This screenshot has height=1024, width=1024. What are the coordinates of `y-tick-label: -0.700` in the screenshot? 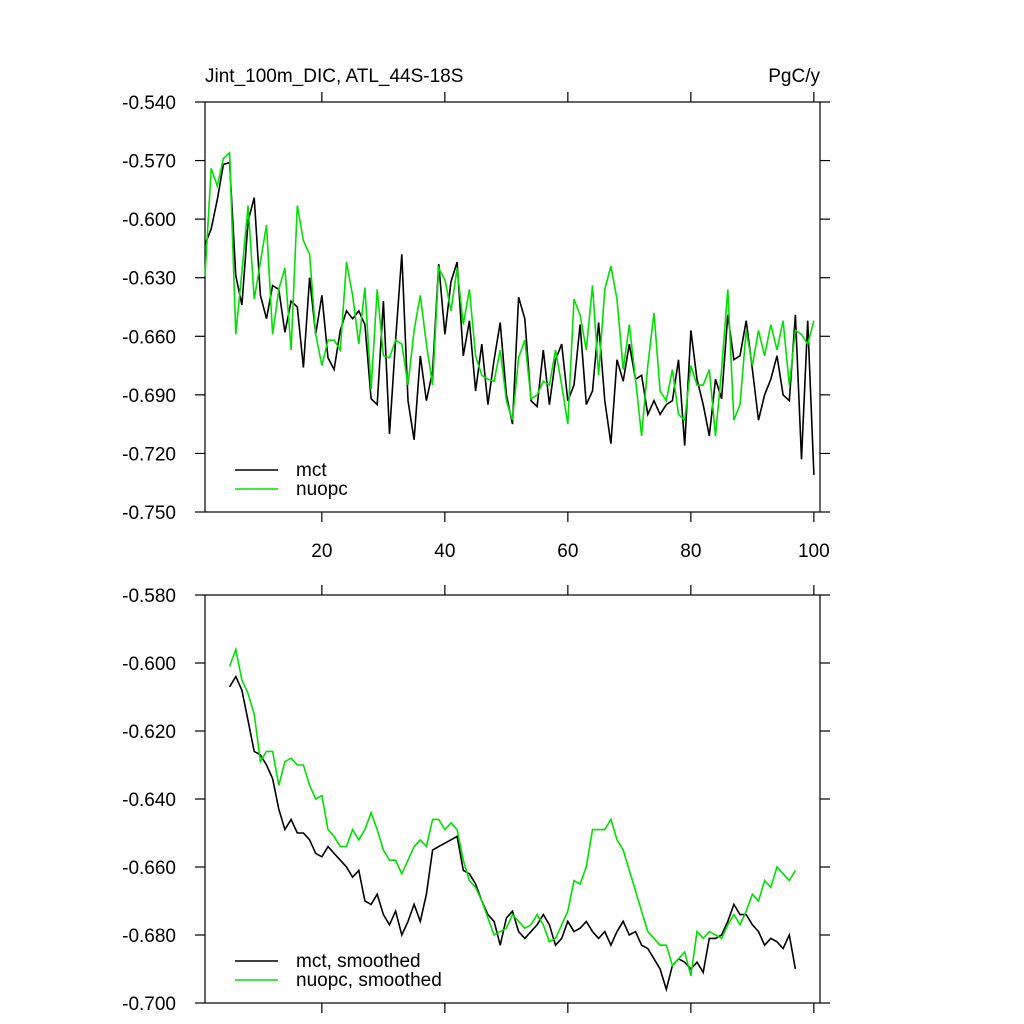 It's located at (149, 1004).